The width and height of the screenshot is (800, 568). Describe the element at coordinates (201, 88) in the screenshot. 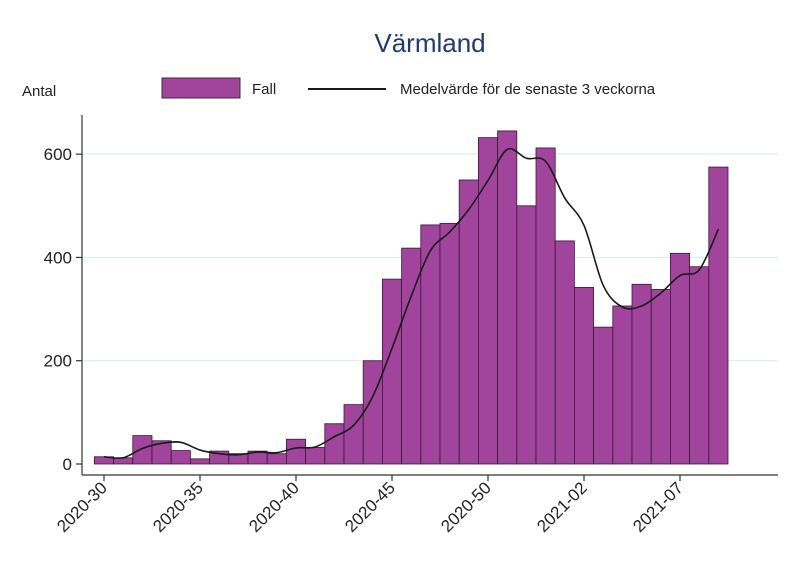

I see `legend-bar-swatch` at that location.